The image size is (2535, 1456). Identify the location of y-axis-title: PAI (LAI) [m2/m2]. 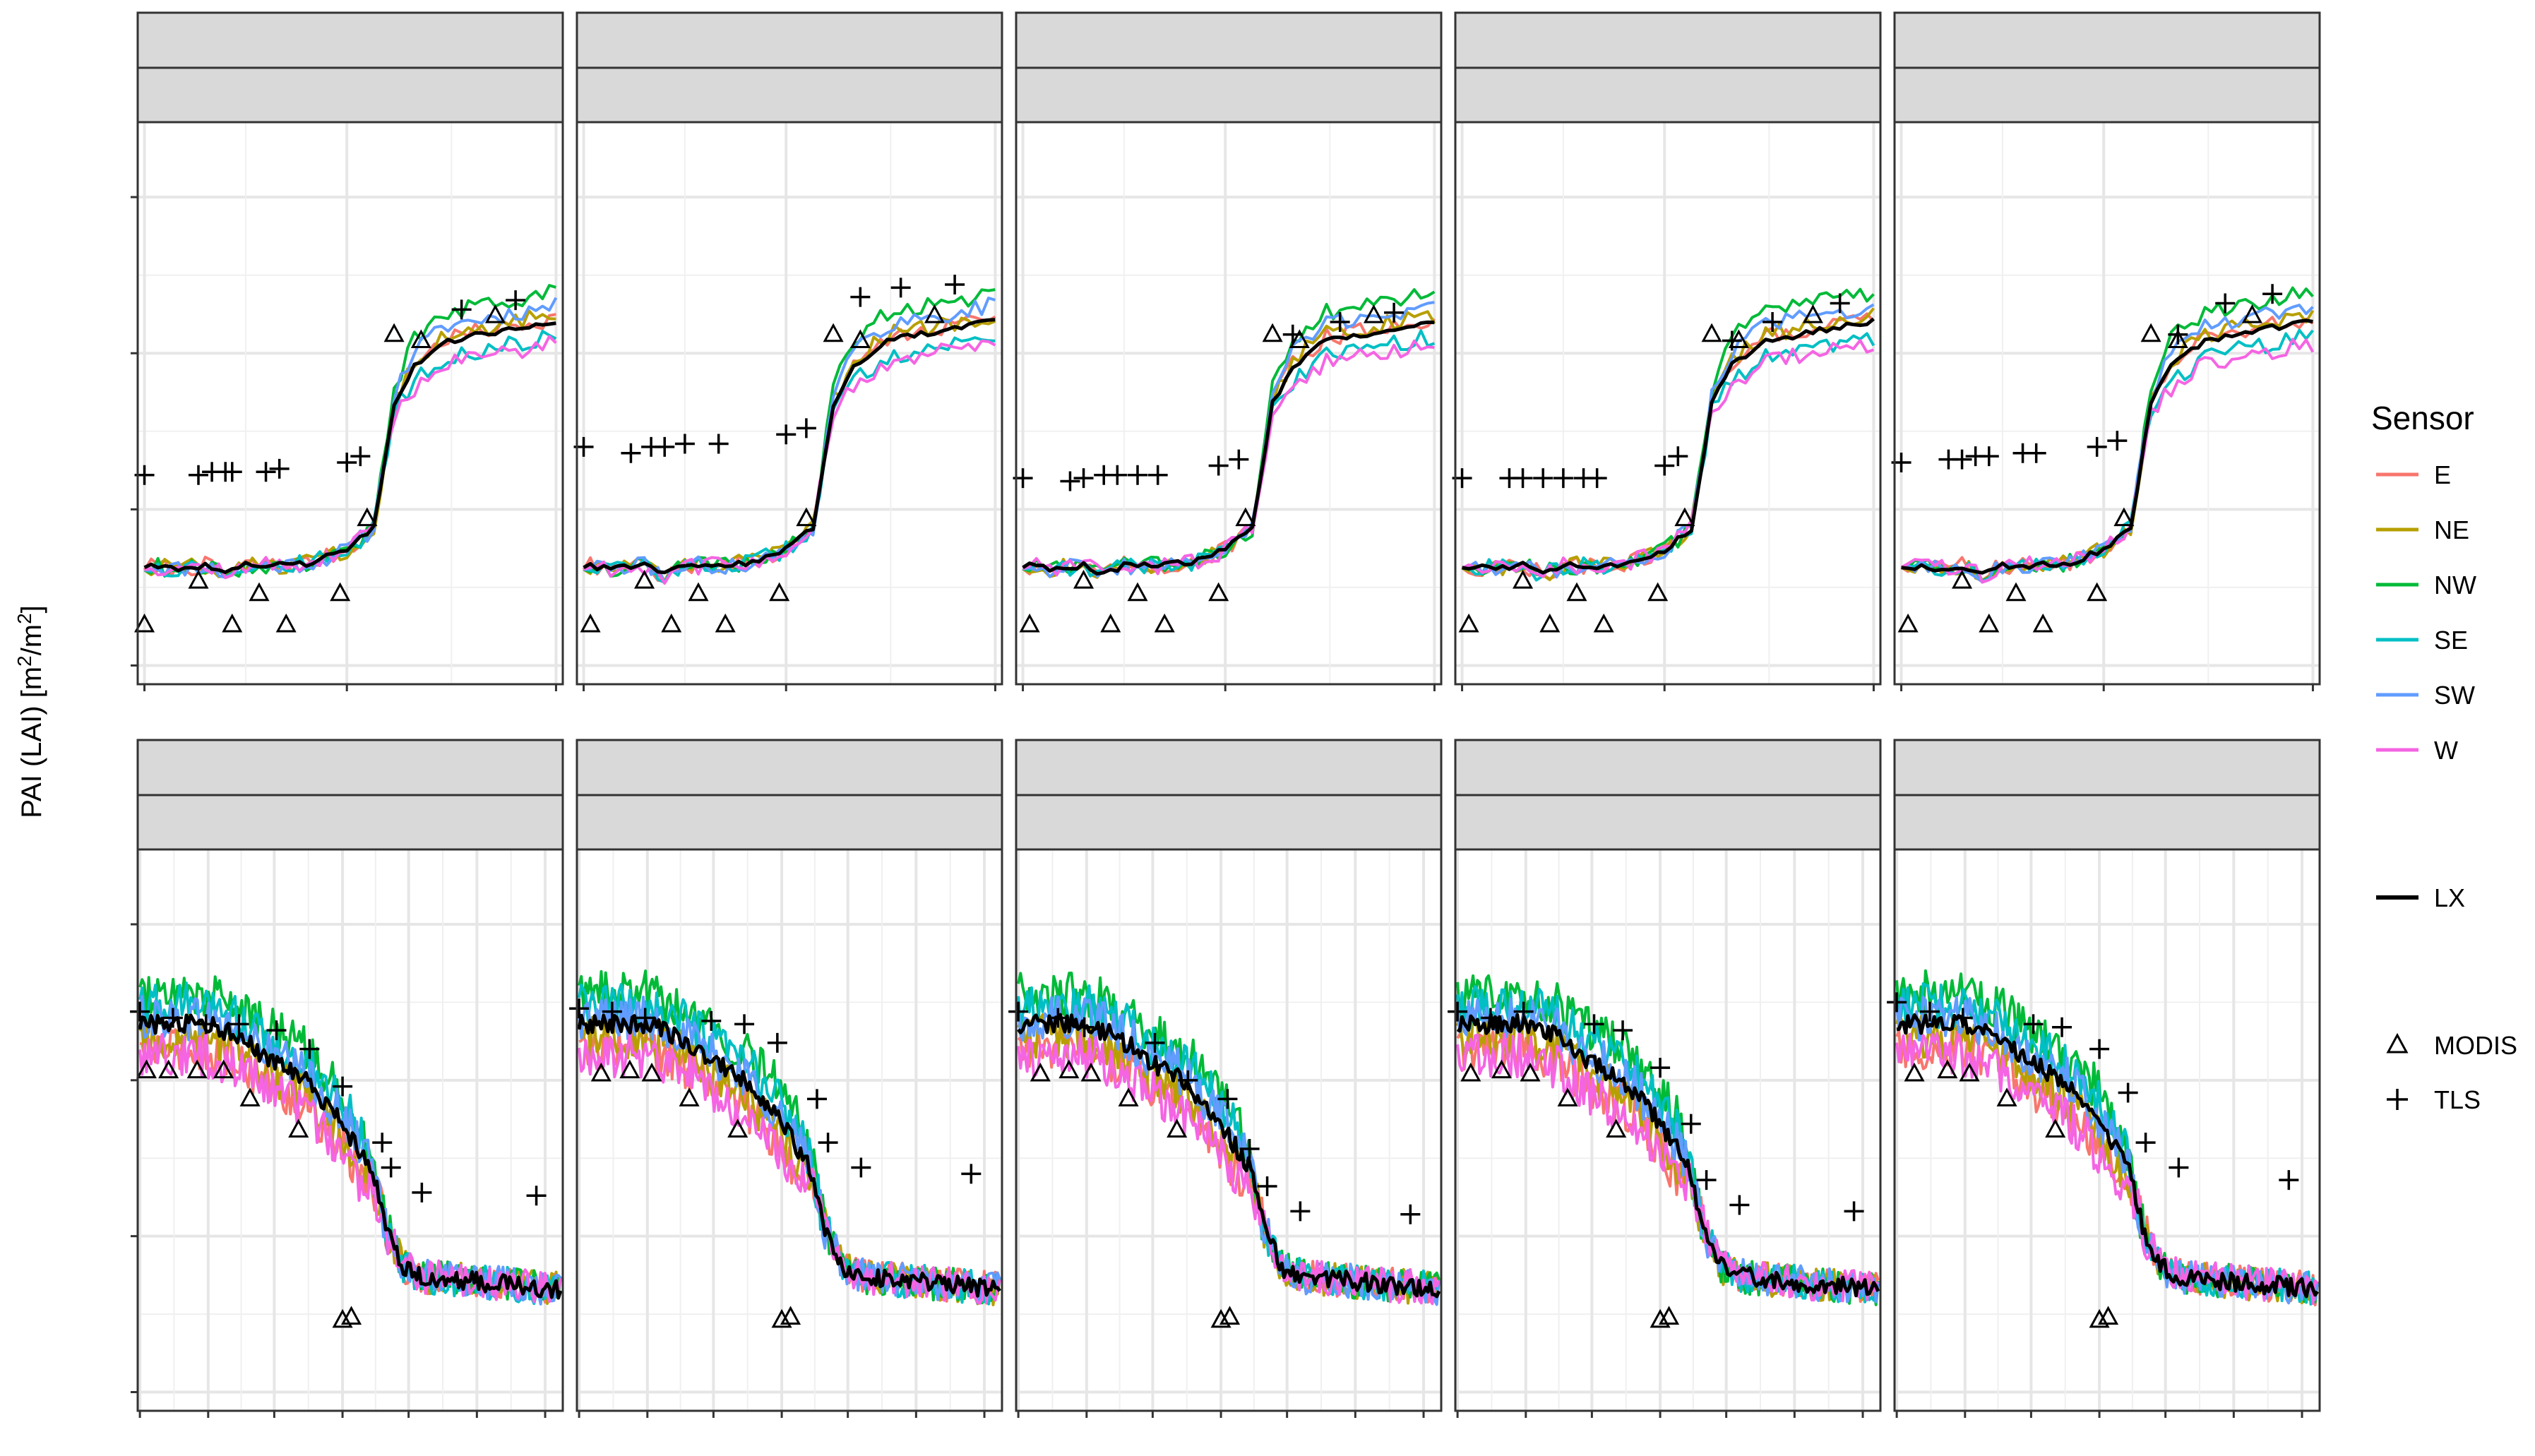
(30, 711).